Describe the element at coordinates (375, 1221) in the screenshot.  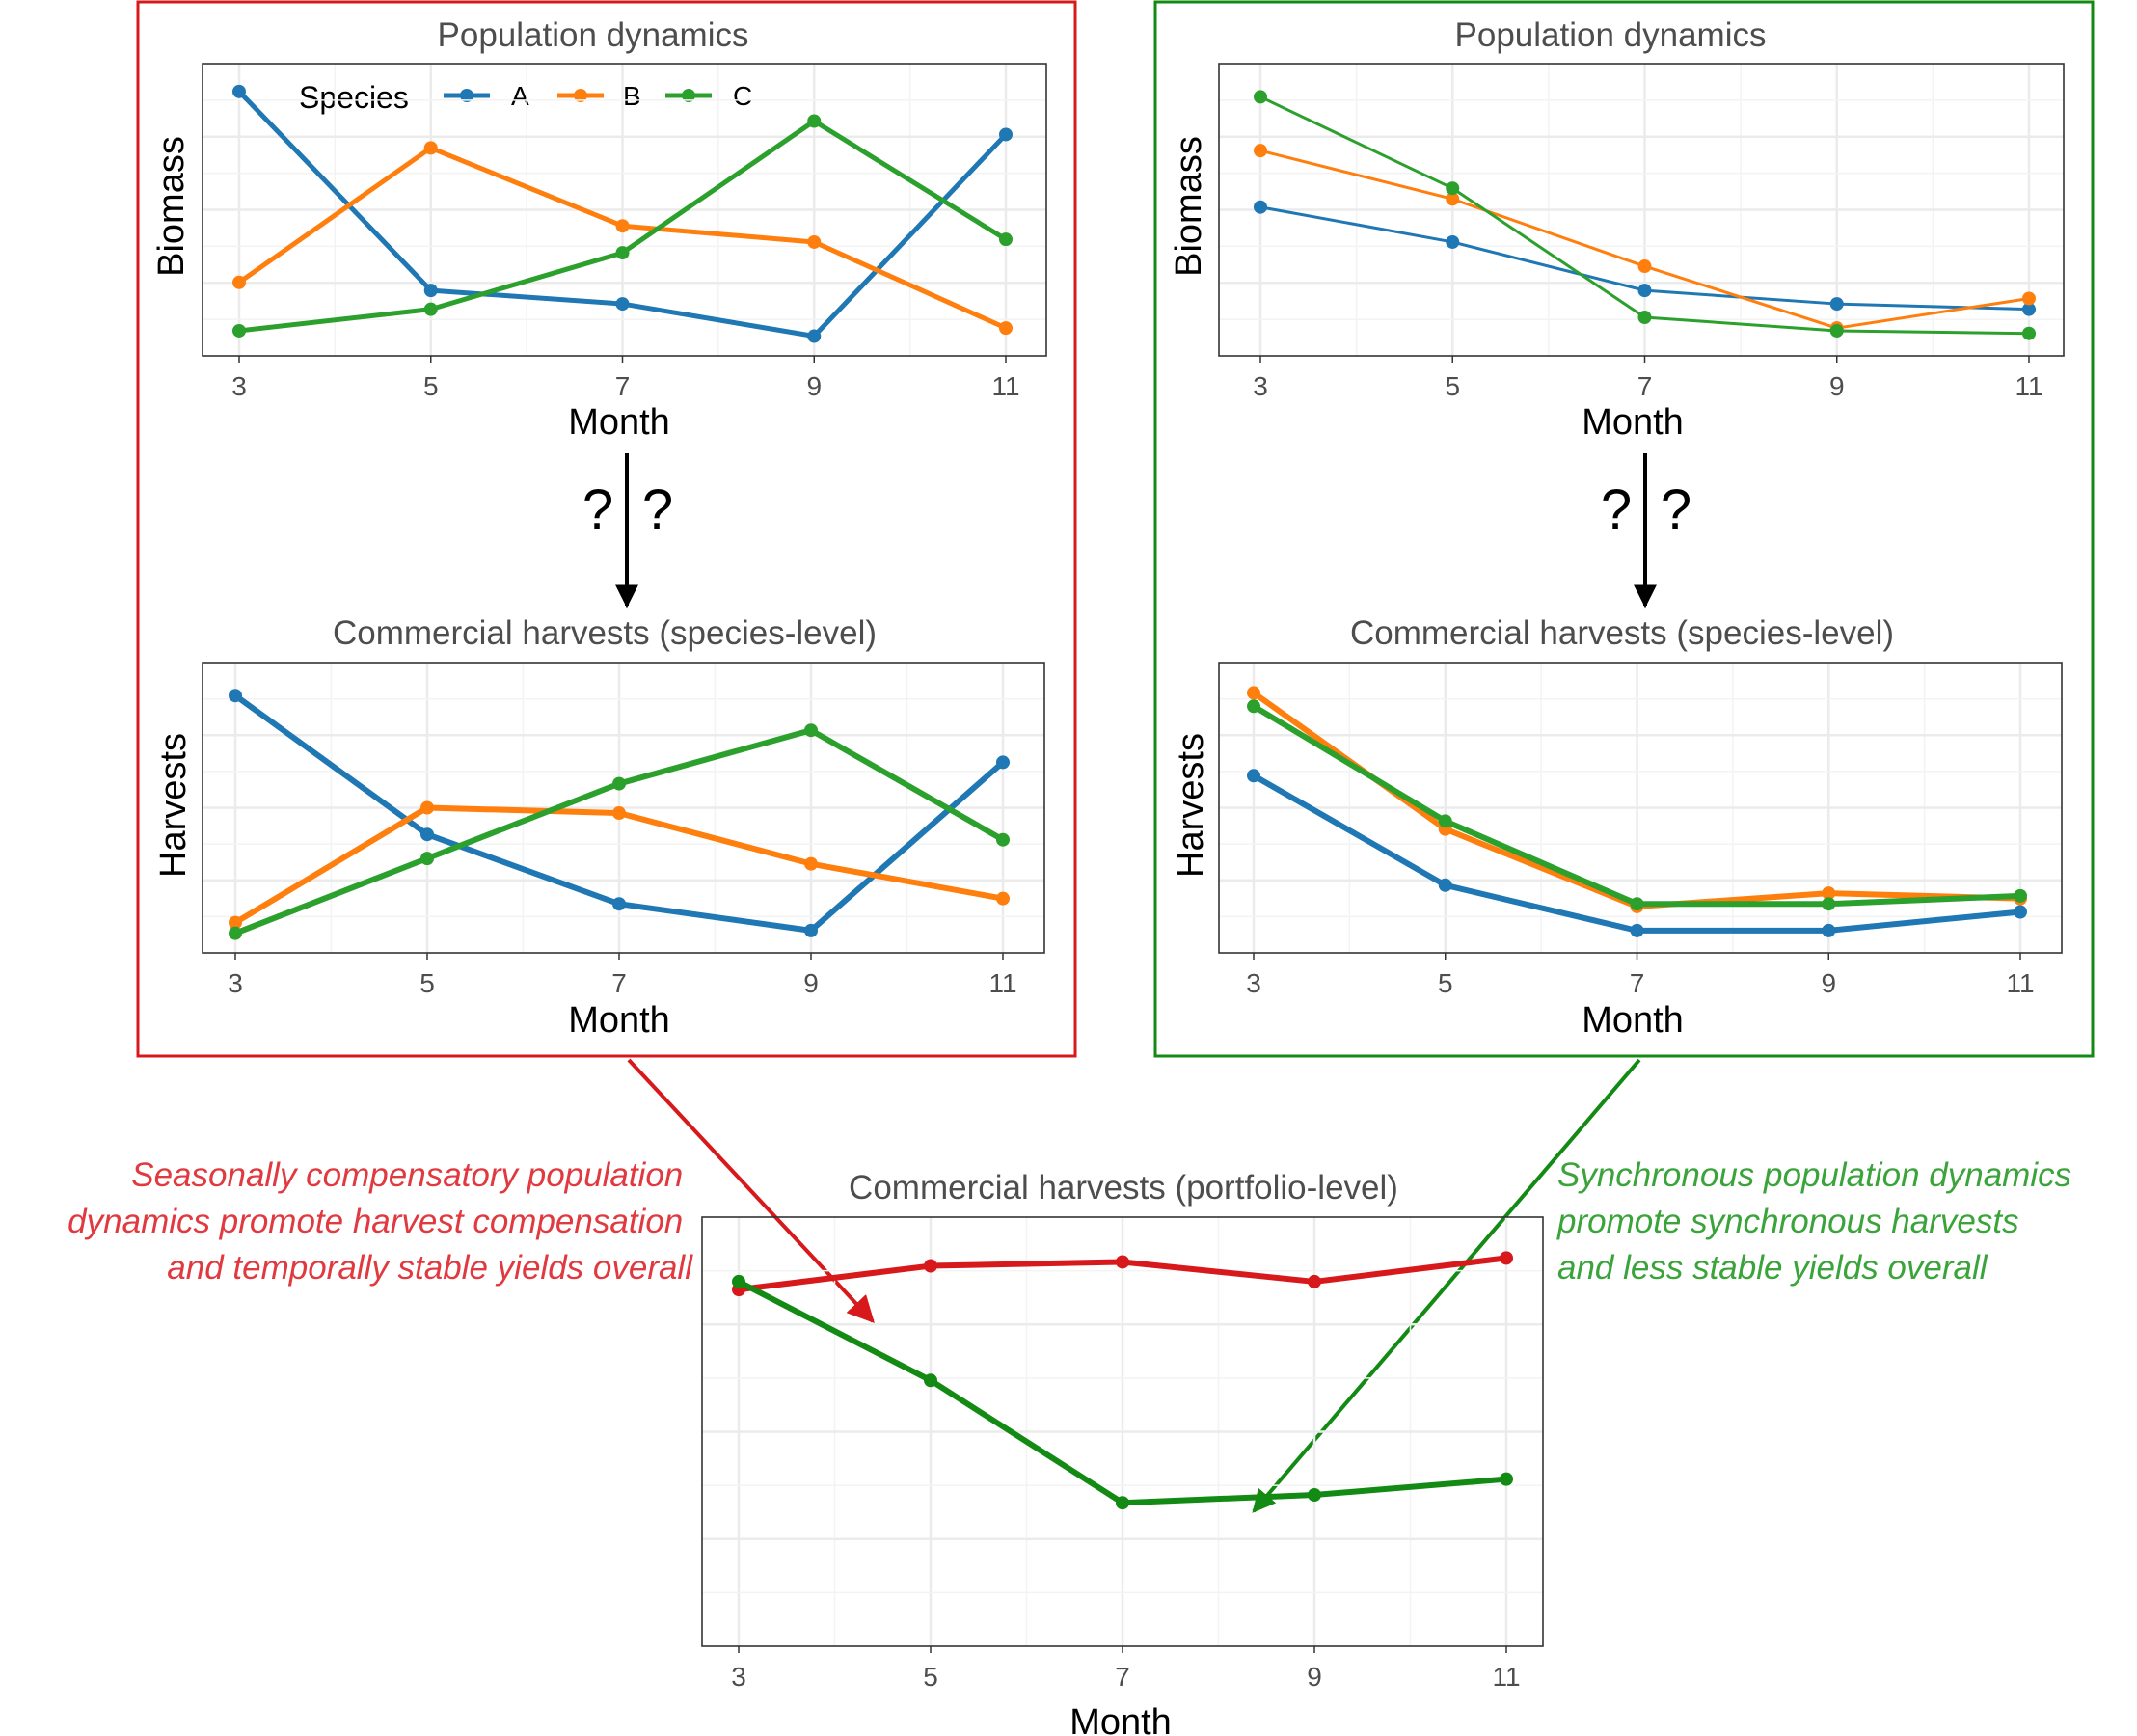
I see `left-note-line-2: dynamics promote harvest compensation` at that location.